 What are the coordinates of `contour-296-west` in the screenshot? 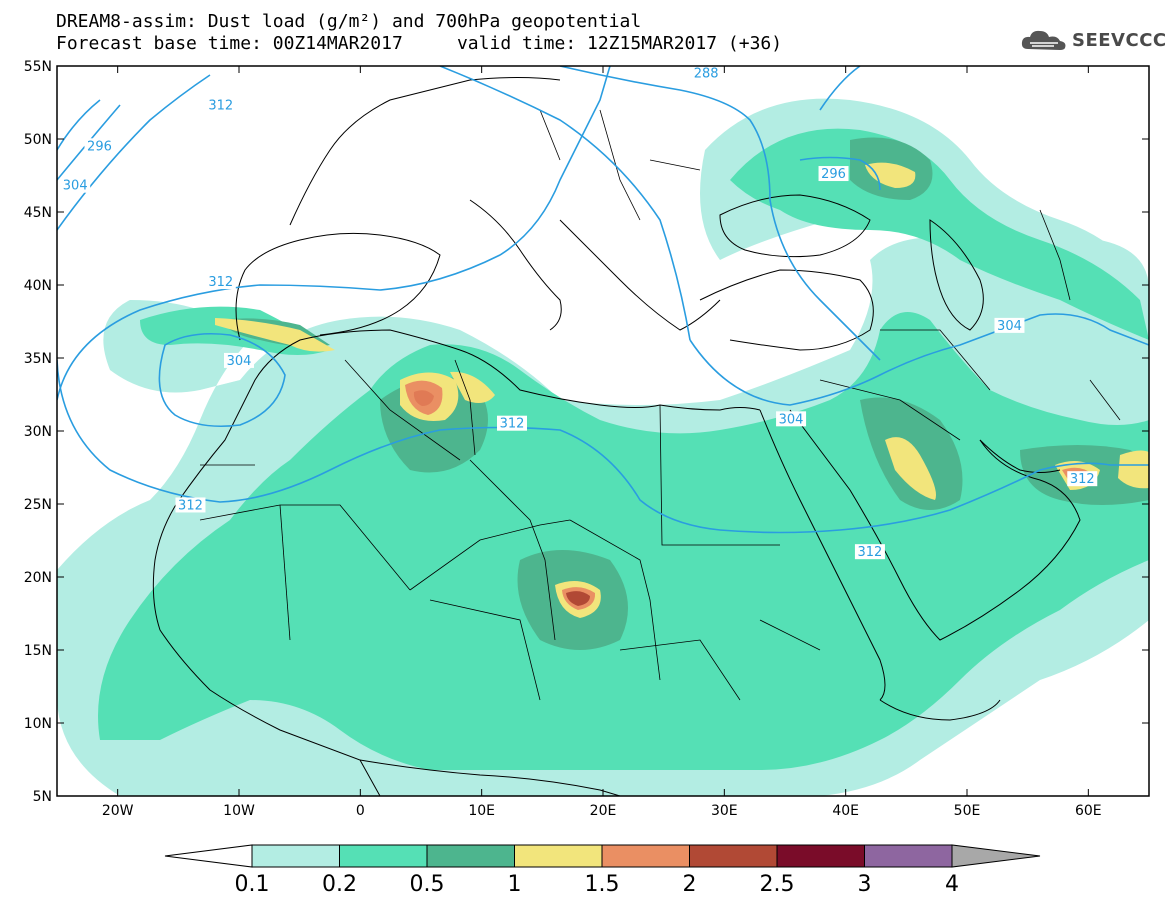 It's located at (79, 125).